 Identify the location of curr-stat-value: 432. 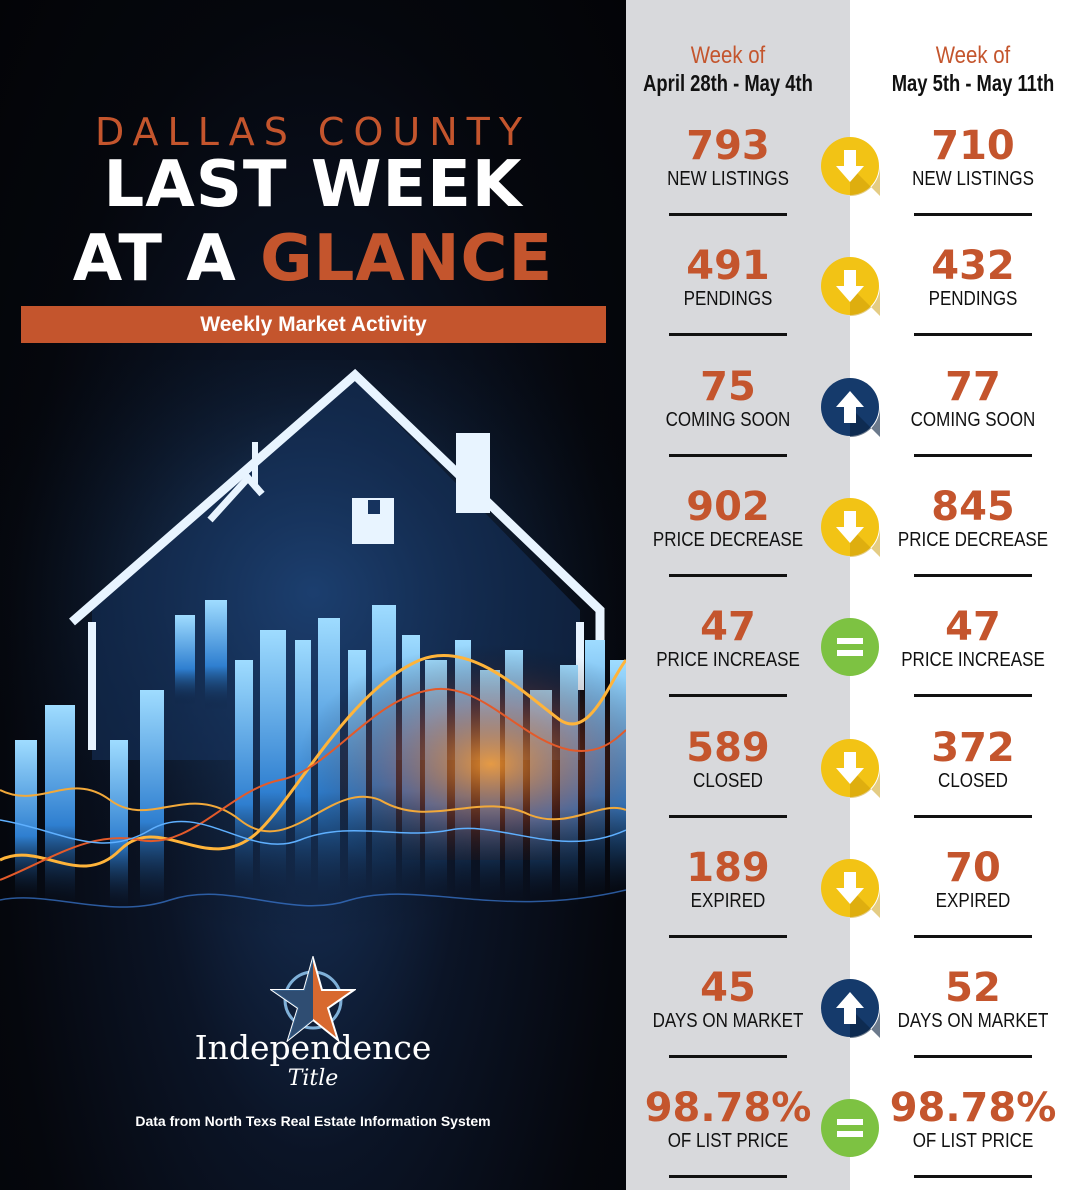
(973, 266).